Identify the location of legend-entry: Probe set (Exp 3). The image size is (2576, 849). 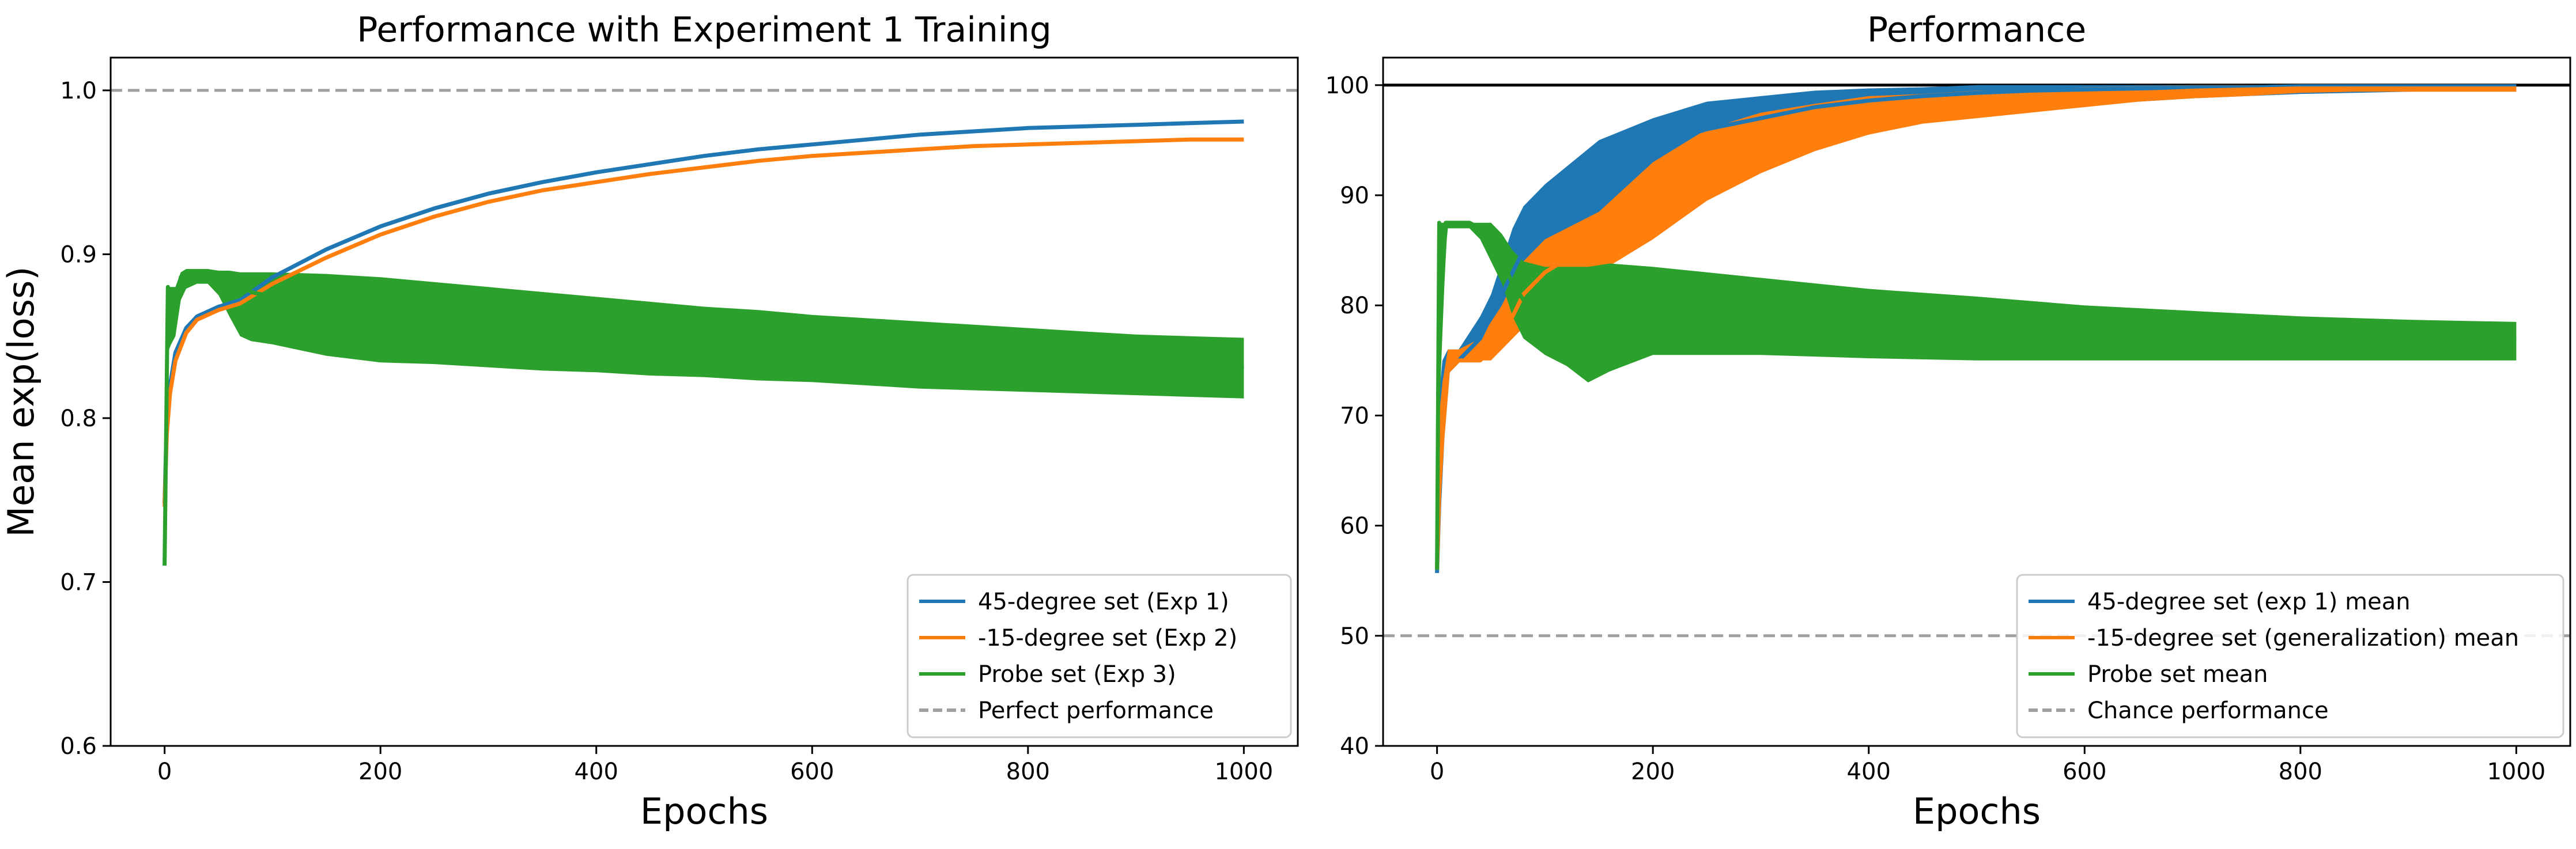
(1077, 674).